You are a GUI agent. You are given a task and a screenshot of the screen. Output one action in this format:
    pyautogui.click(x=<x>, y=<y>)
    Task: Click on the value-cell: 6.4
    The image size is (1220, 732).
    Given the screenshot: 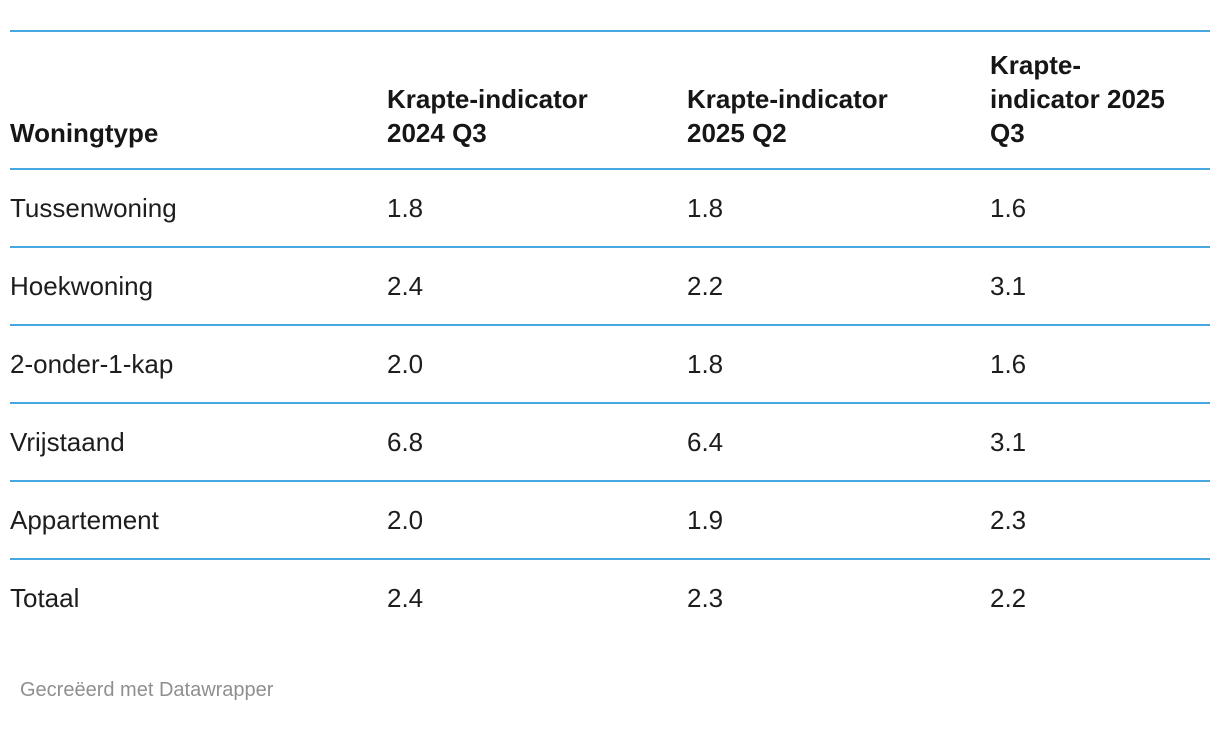 What is the action you would take?
    pyautogui.click(x=838, y=442)
    